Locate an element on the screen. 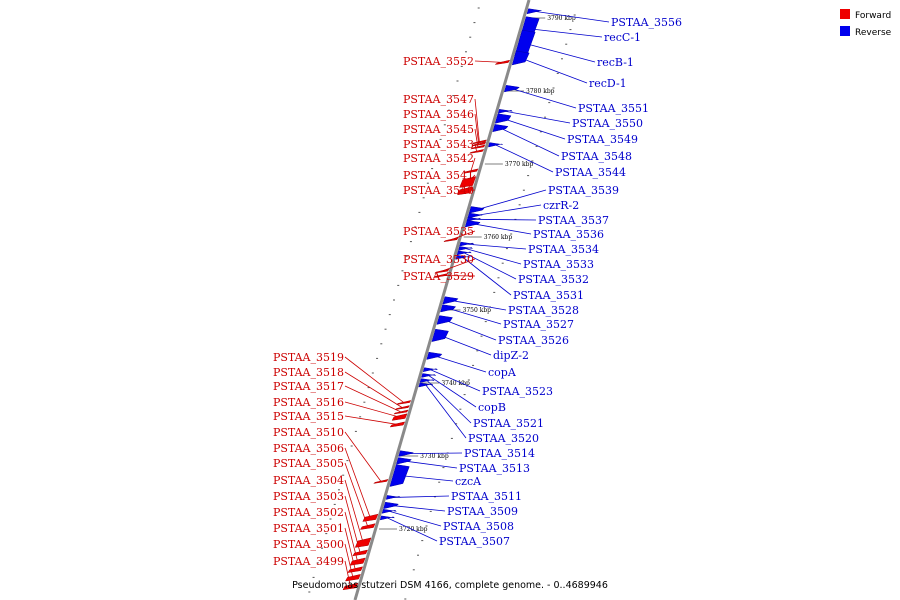 This screenshot has width=900, height=600. forward-gene-label: PSTAA_3505 is located at coordinates (308, 463).